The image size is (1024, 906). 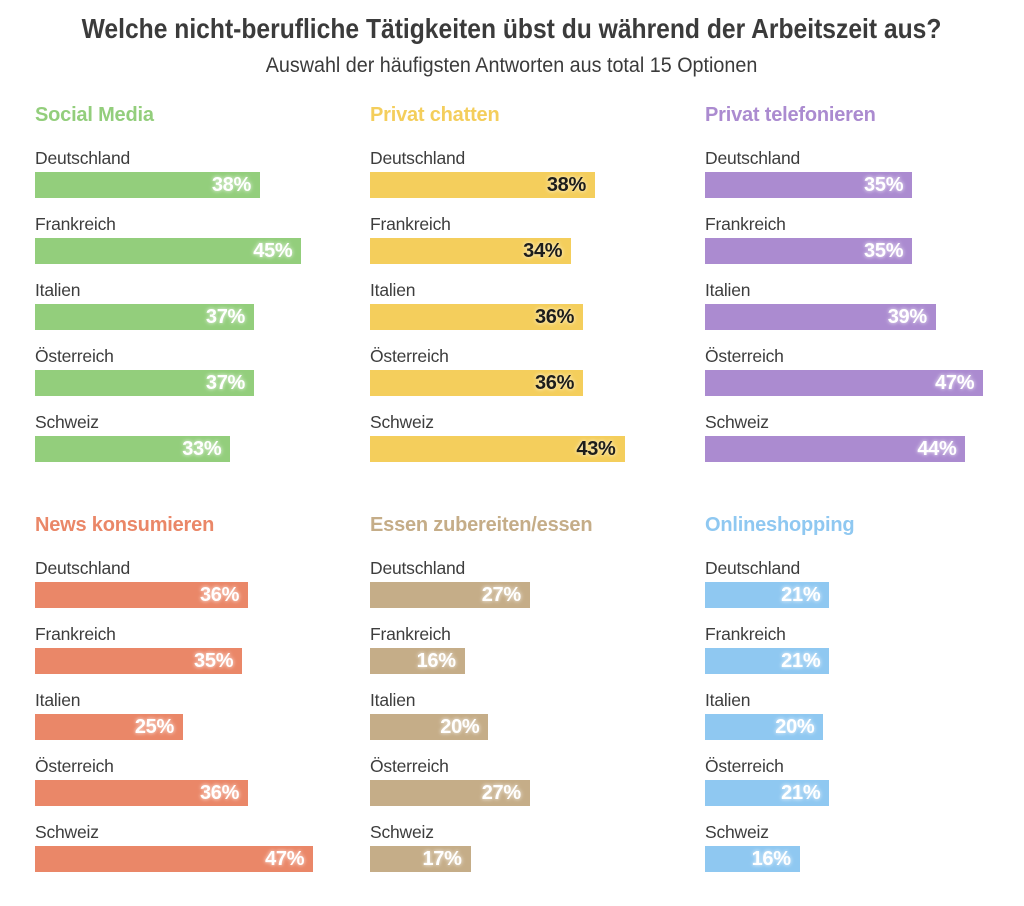 I want to click on bar-row-sterreich: Österreich 27%, so click(x=537, y=781).